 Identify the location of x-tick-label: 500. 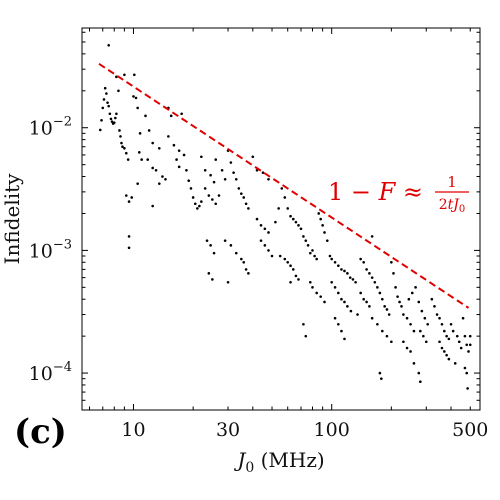
(470, 430).